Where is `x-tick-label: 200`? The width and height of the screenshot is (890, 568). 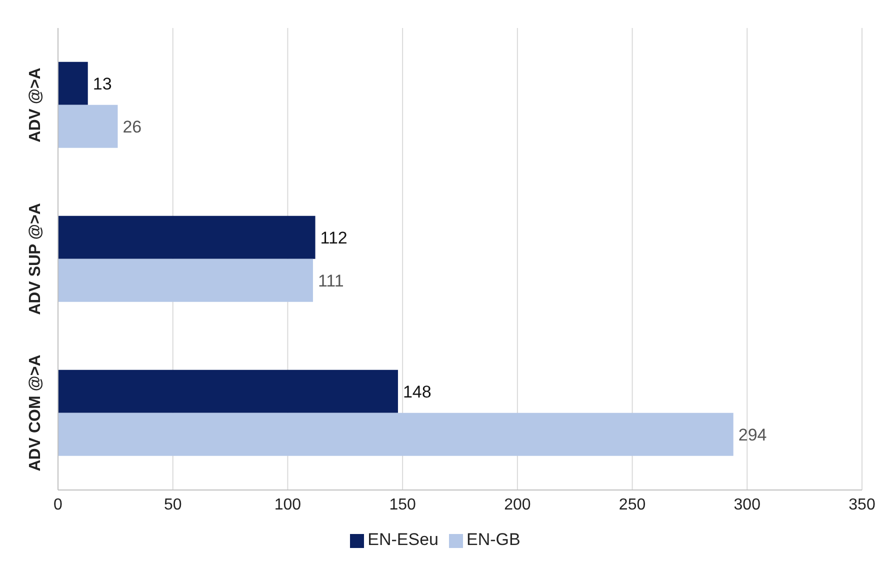
x-tick-label: 200 is located at coordinates (517, 505).